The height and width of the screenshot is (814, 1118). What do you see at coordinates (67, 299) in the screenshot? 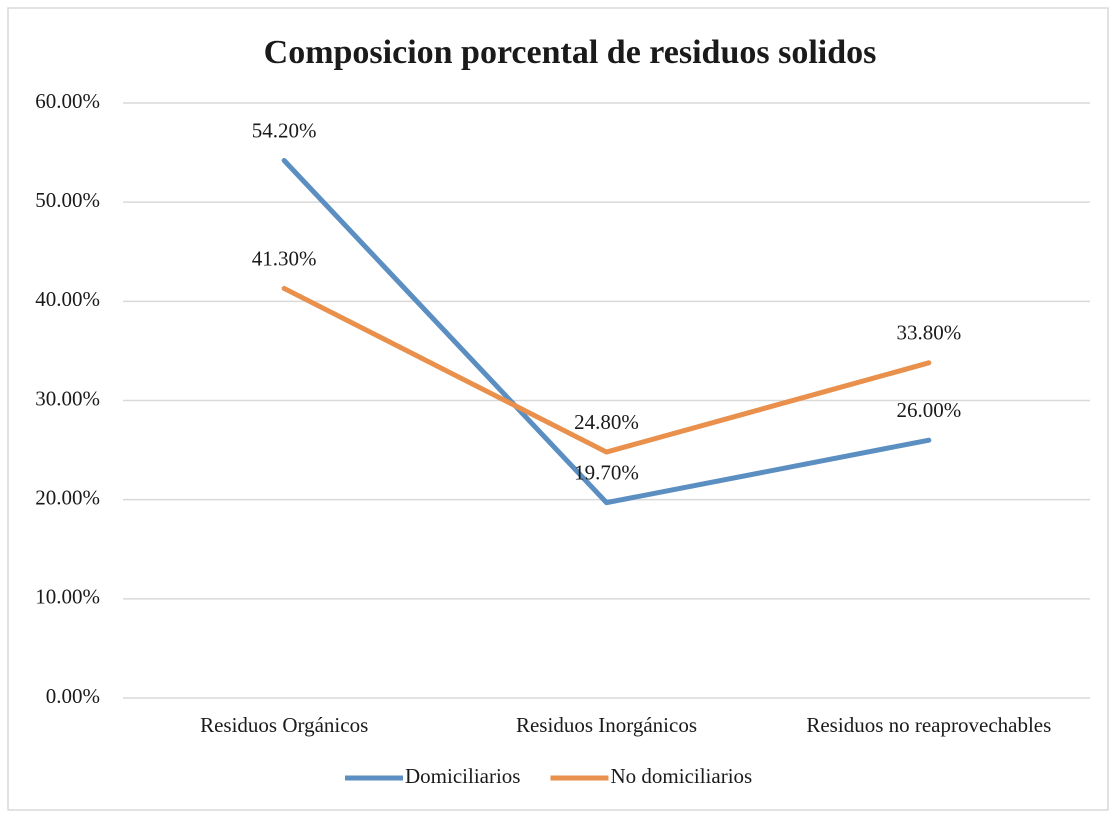
I see `y-tick-label: 40.00%` at bounding box center [67, 299].